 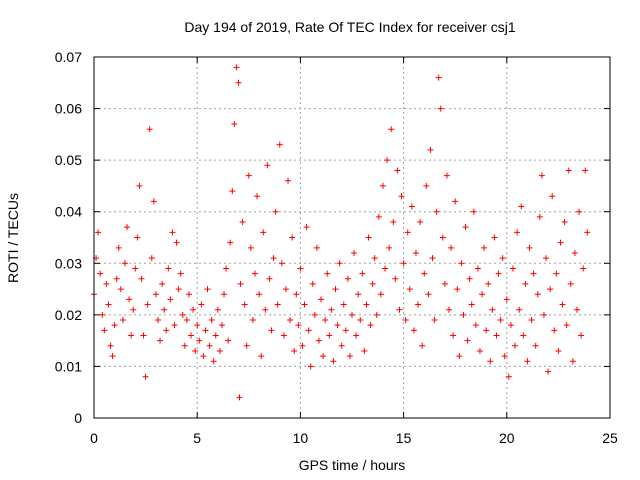 What do you see at coordinates (13, 238) in the screenshot?
I see `y-axis-label: ROTI / TECUs` at bounding box center [13, 238].